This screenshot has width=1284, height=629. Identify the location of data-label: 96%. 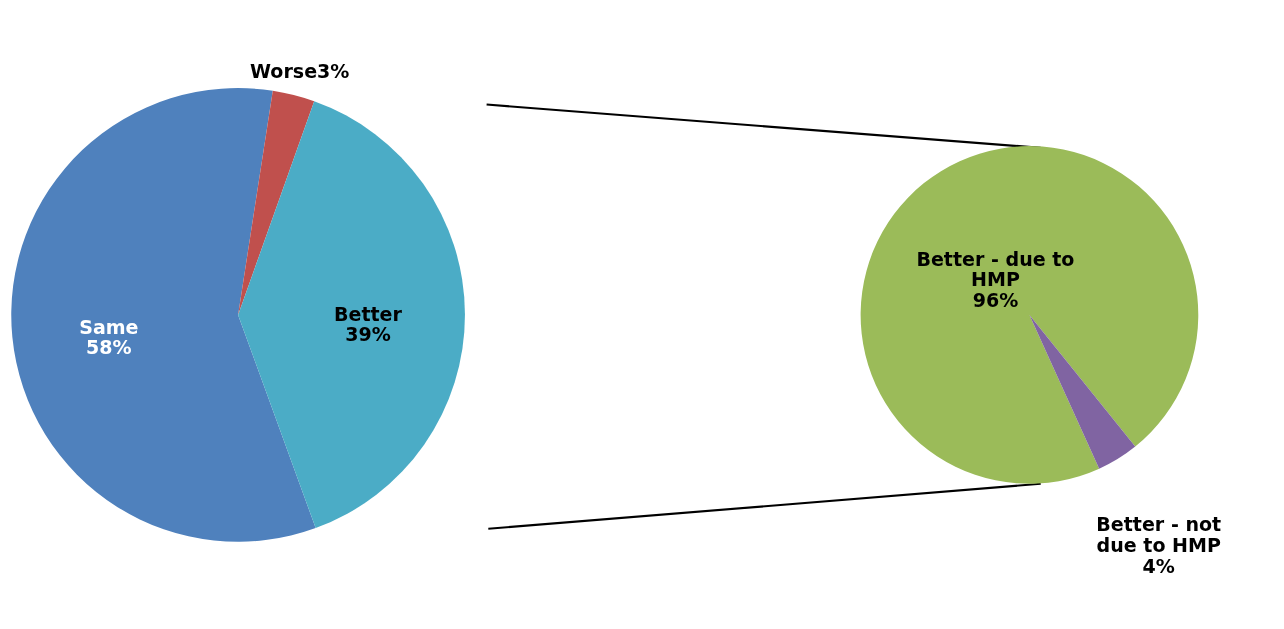
(995, 300).